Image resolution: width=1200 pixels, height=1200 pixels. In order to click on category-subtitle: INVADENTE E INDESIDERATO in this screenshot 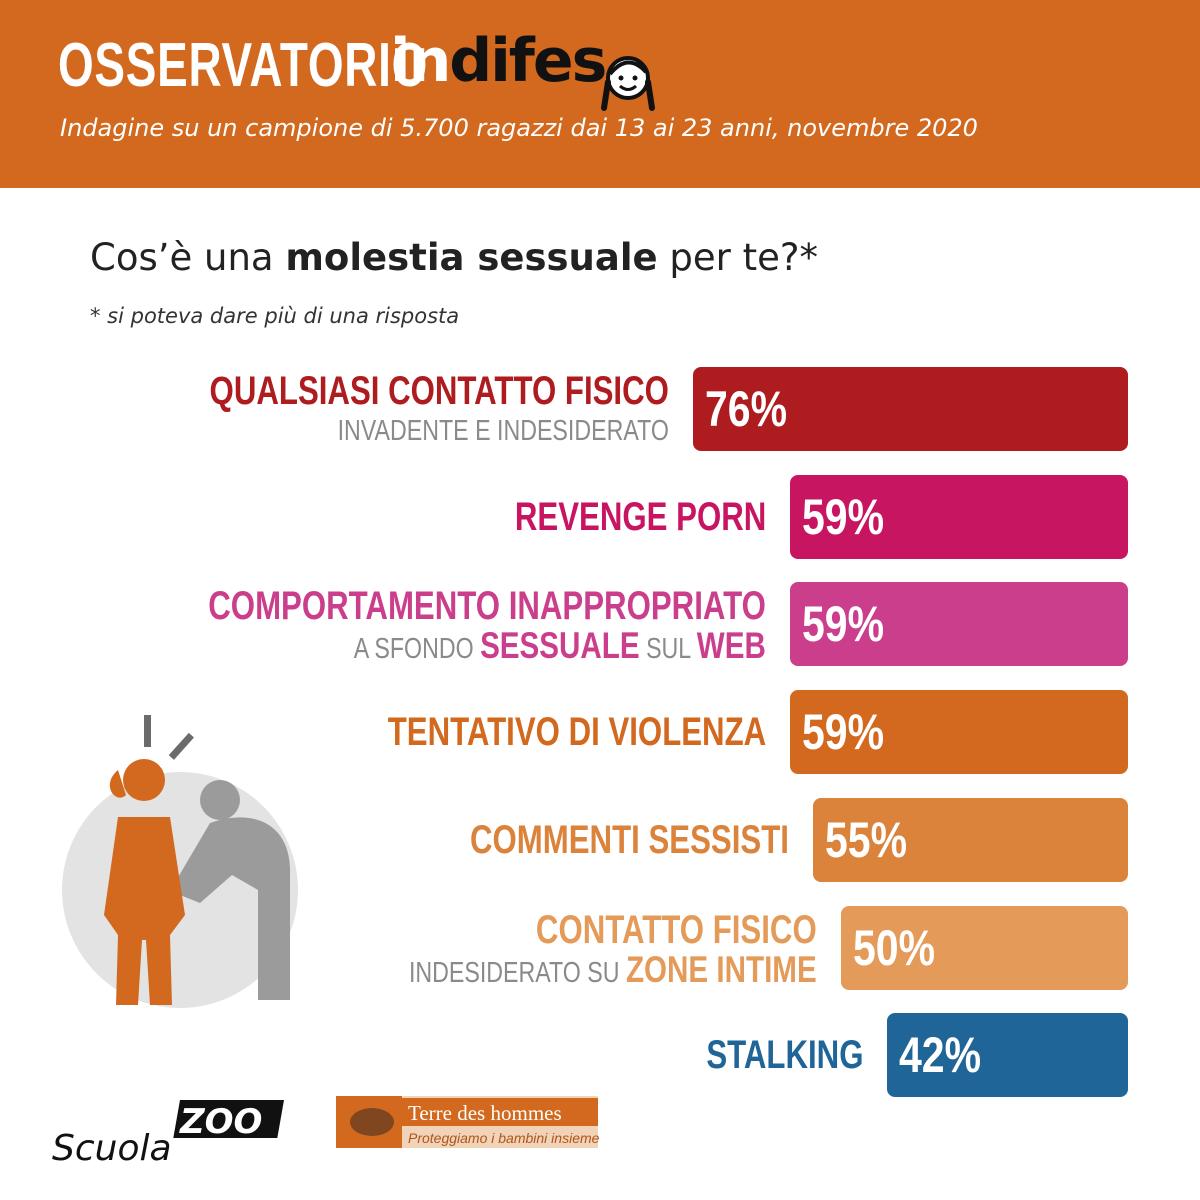, I will do `click(433, 431)`.